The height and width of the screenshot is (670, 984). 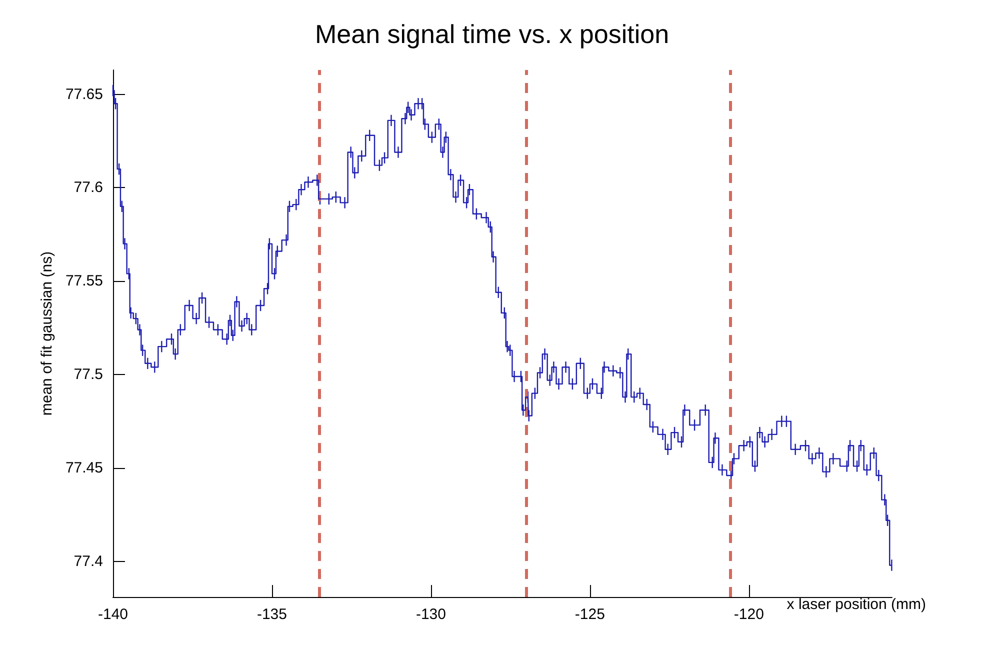 I want to click on y-tick-label: 77.6, so click(x=88, y=187).